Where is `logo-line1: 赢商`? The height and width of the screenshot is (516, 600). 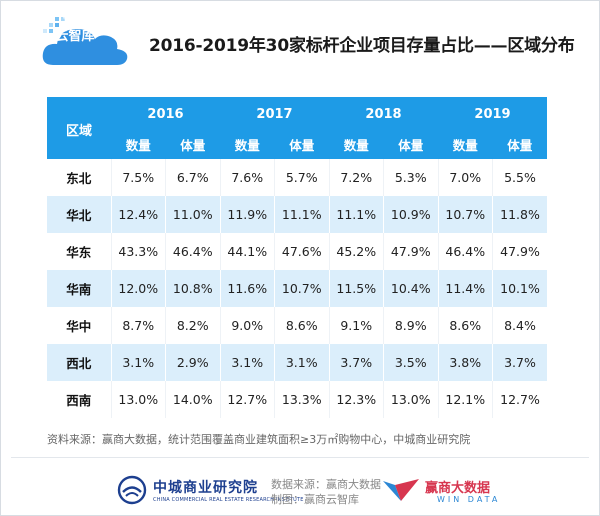
logo-line1: 赢商 is located at coordinates (74, 23).